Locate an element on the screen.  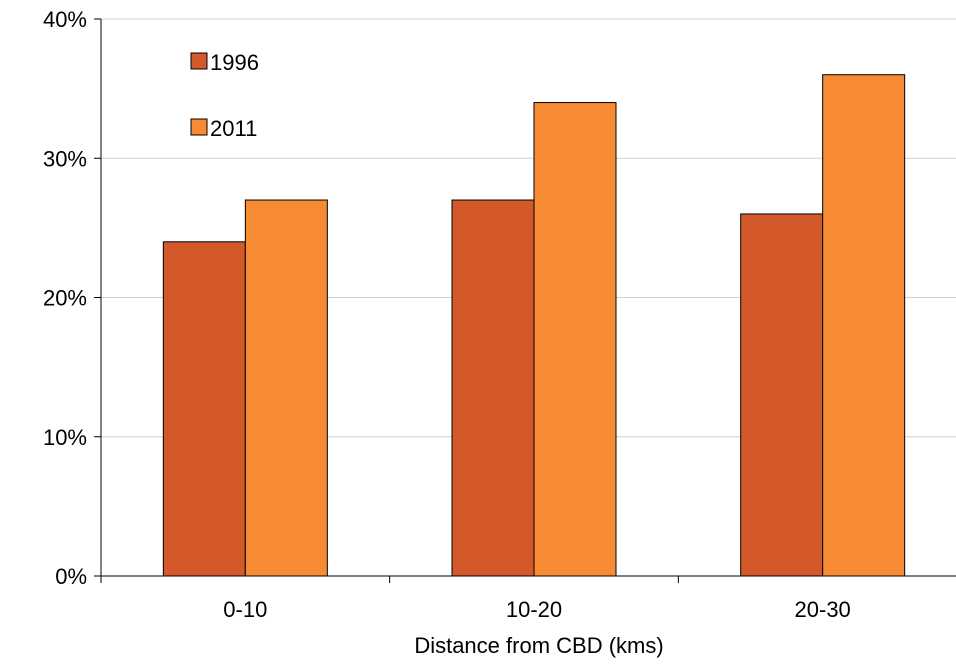
legend-swatch-1996 is located at coordinates (199, 61).